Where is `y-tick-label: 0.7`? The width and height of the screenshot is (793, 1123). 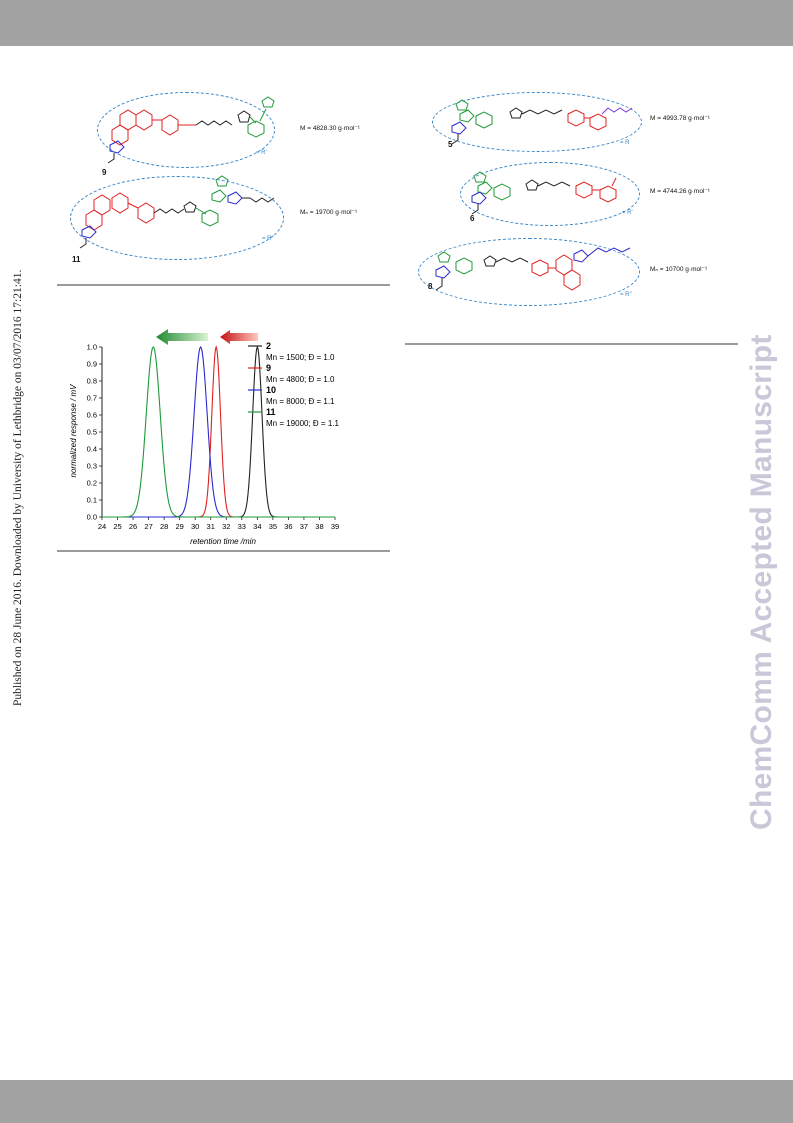
y-tick-label: 0.7 is located at coordinates (92, 398).